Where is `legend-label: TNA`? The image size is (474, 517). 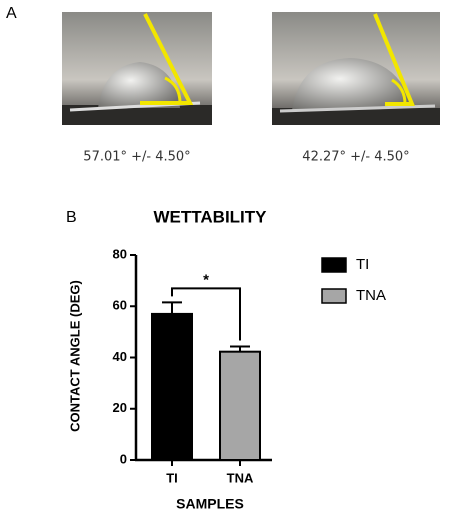 legend-label: TNA is located at coordinates (371, 295).